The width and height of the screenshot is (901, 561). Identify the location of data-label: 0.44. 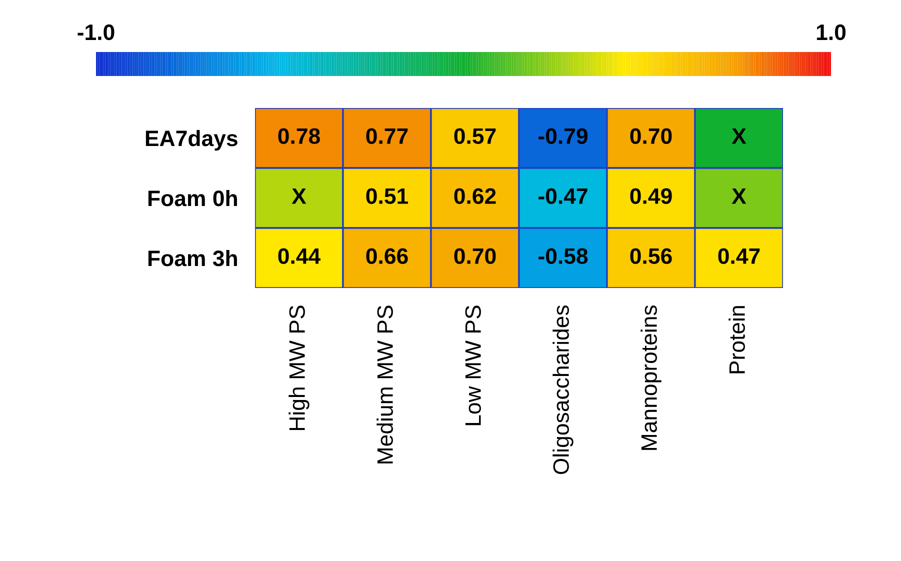
(299, 256).